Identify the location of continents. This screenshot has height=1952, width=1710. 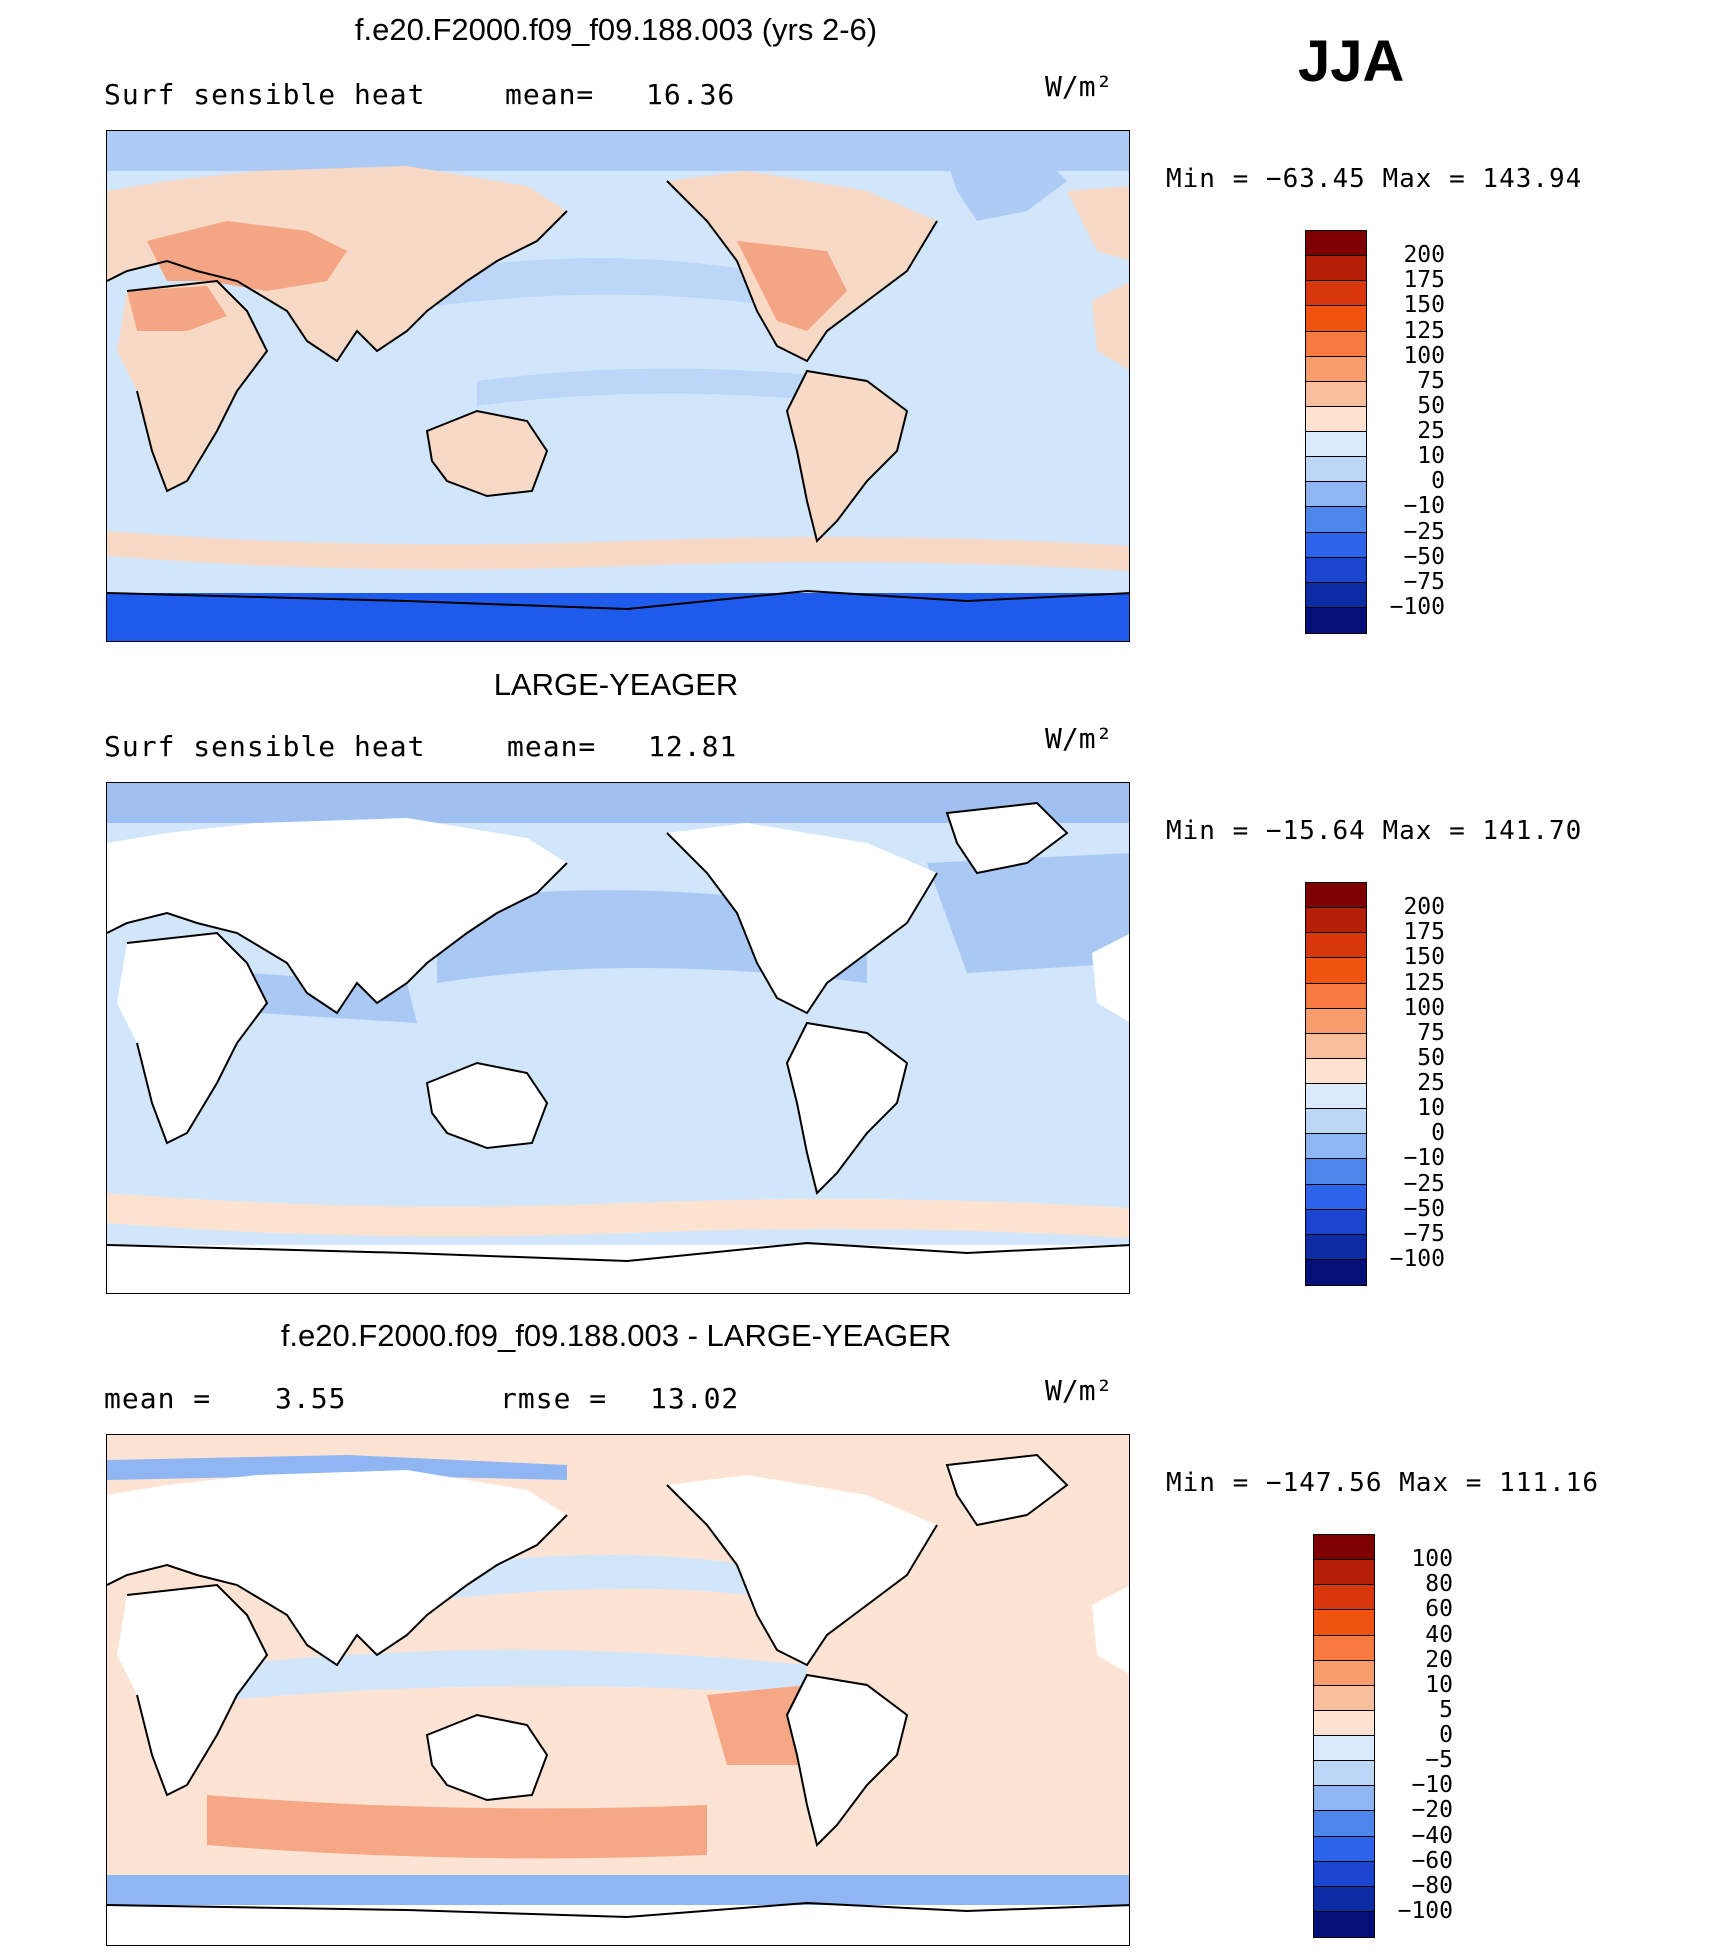
(618, 998).